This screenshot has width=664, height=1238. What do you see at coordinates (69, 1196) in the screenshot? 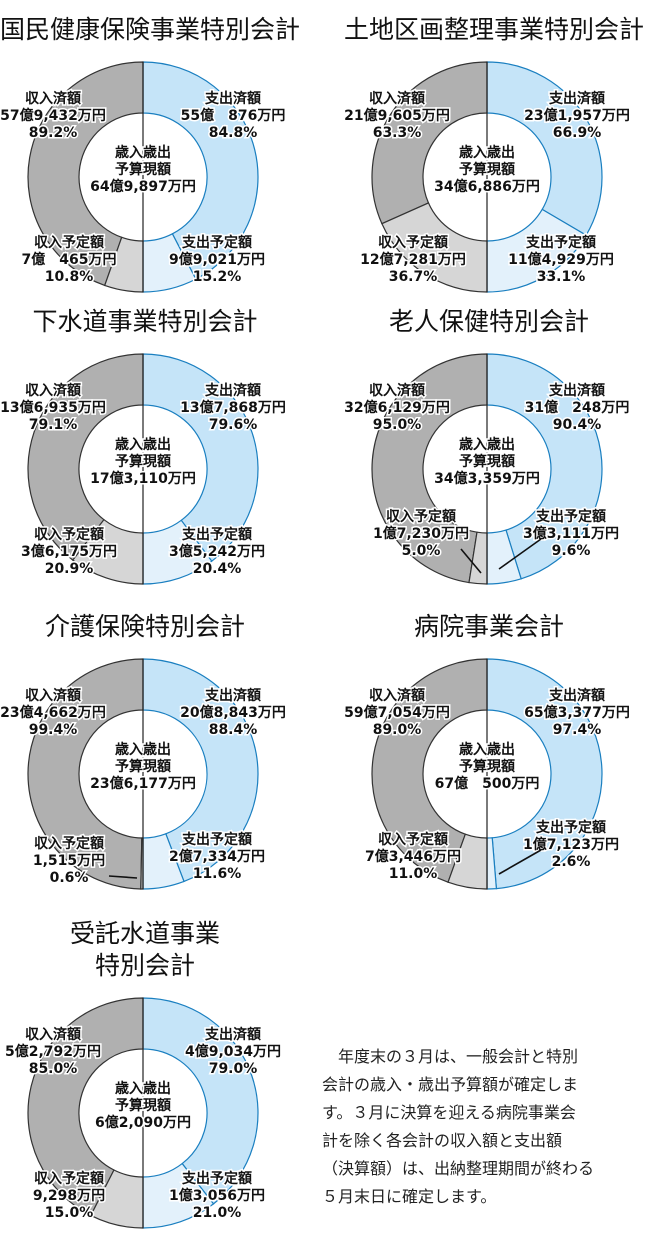
I see `label-received-planned-line: 9,298万円` at bounding box center [69, 1196].